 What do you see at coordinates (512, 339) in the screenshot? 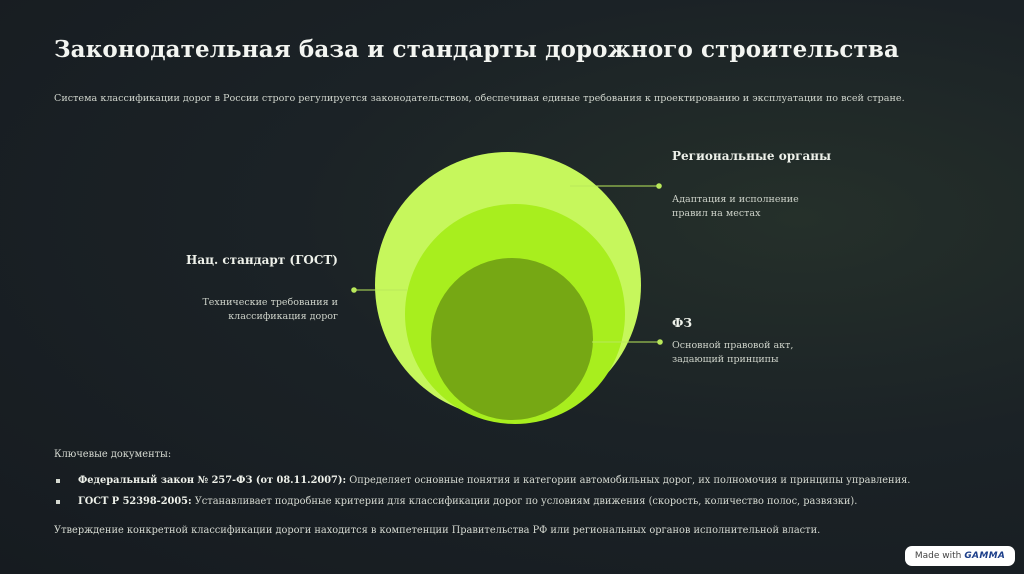
I see `inner-circle-fz` at bounding box center [512, 339].